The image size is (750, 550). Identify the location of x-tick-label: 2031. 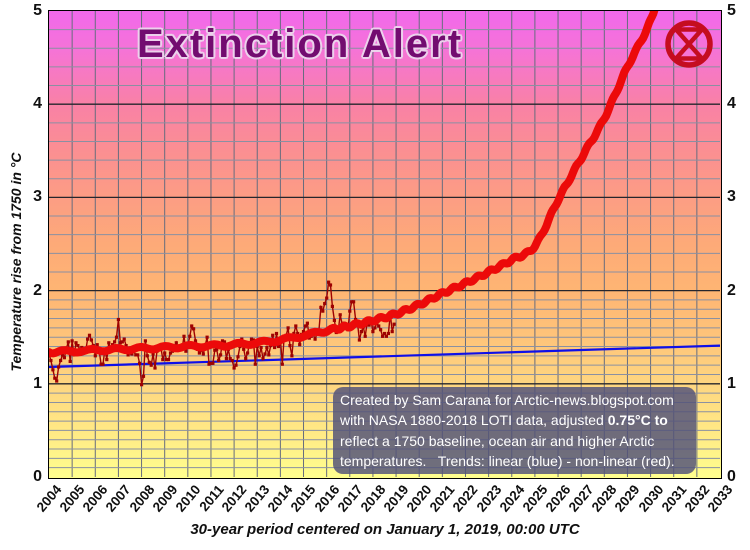
(674, 498).